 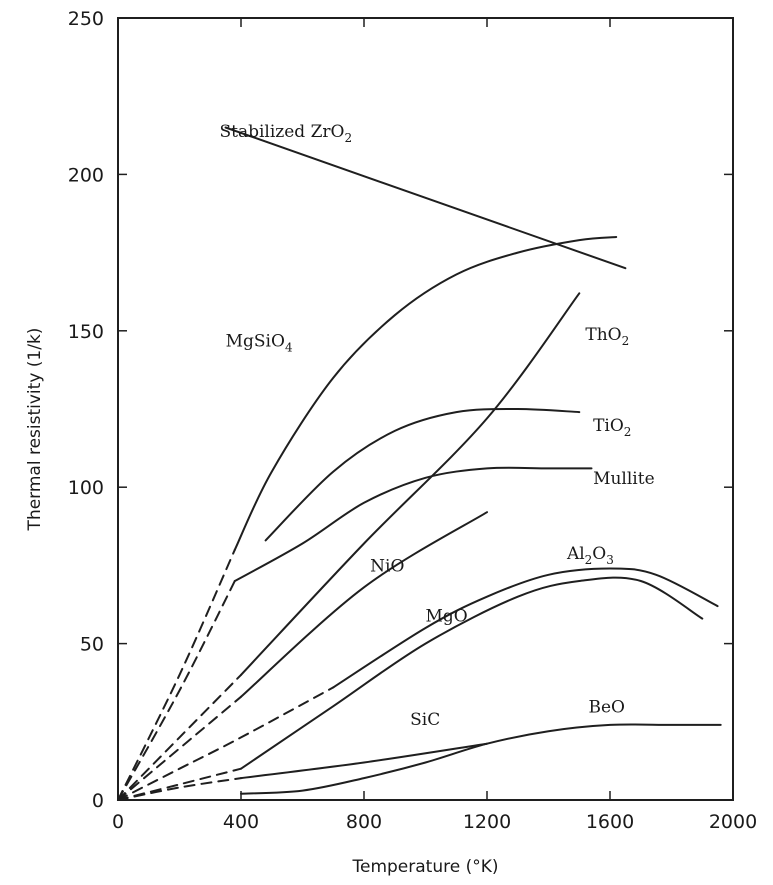 I want to click on series-label-mgo: MgO, so click(x=447, y=617).